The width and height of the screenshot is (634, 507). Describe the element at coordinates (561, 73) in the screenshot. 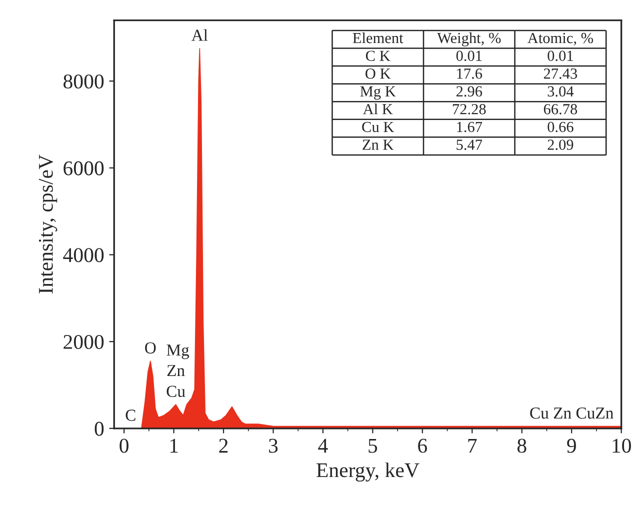

I see `annotation: 27.43` at that location.